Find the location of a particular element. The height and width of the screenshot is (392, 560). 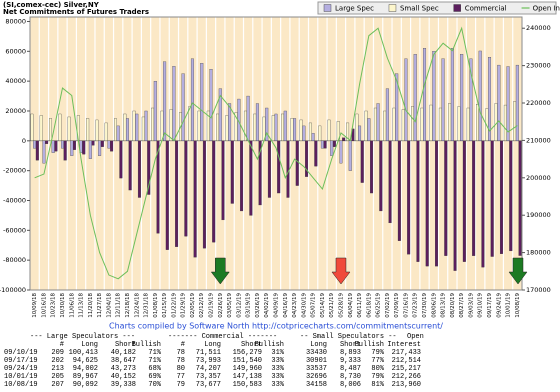

table-cell: 94,625 is located at coordinates (85, 361).